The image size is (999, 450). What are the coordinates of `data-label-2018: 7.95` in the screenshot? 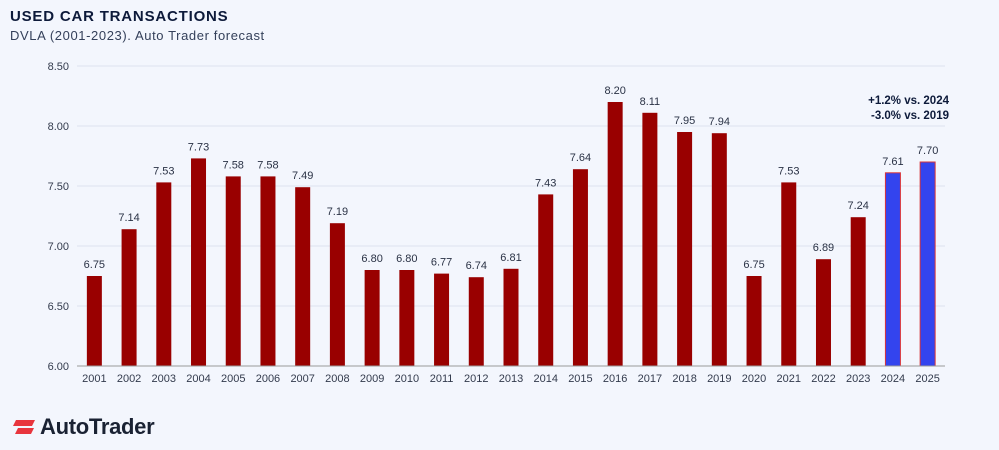 It's located at (684, 121).